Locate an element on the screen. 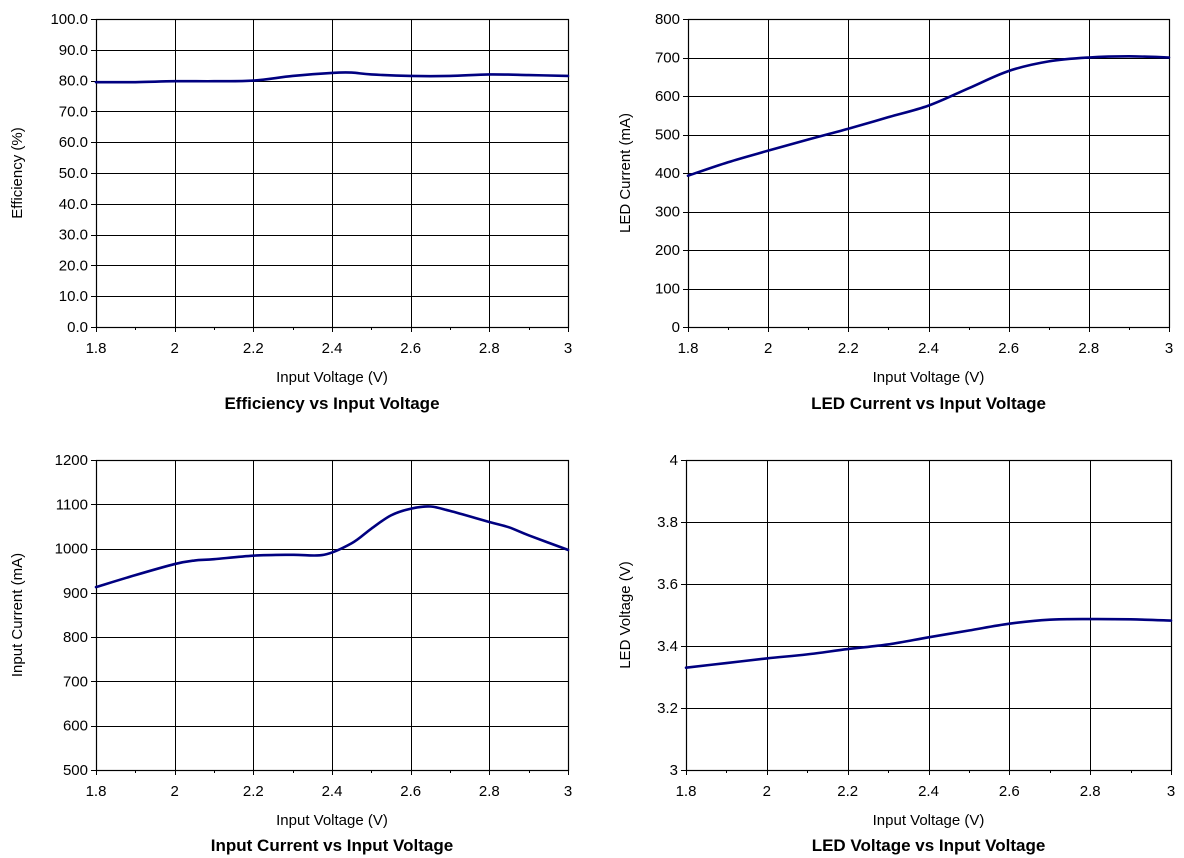 Image resolution: width=1184 pixels, height=858 pixels. y-tick-label: 3.6 is located at coordinates (667, 584).